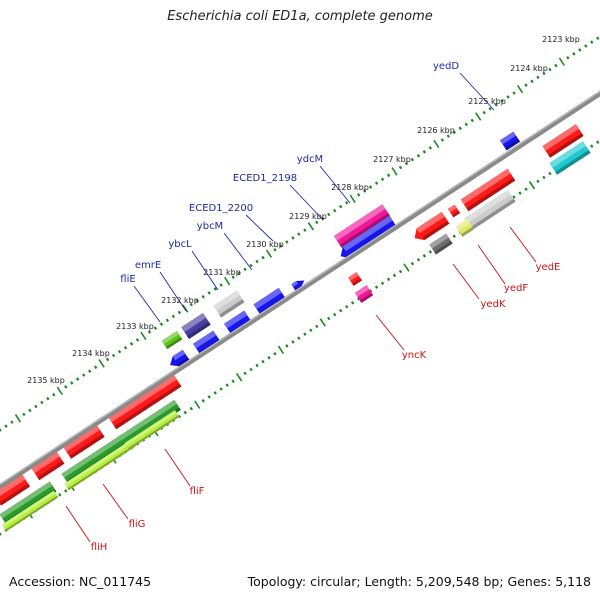 This screenshot has width=600, height=600. What do you see at coordinates (221, 208) in the screenshot?
I see `gene-label-eced1_2200: ECED1_2200` at bounding box center [221, 208].